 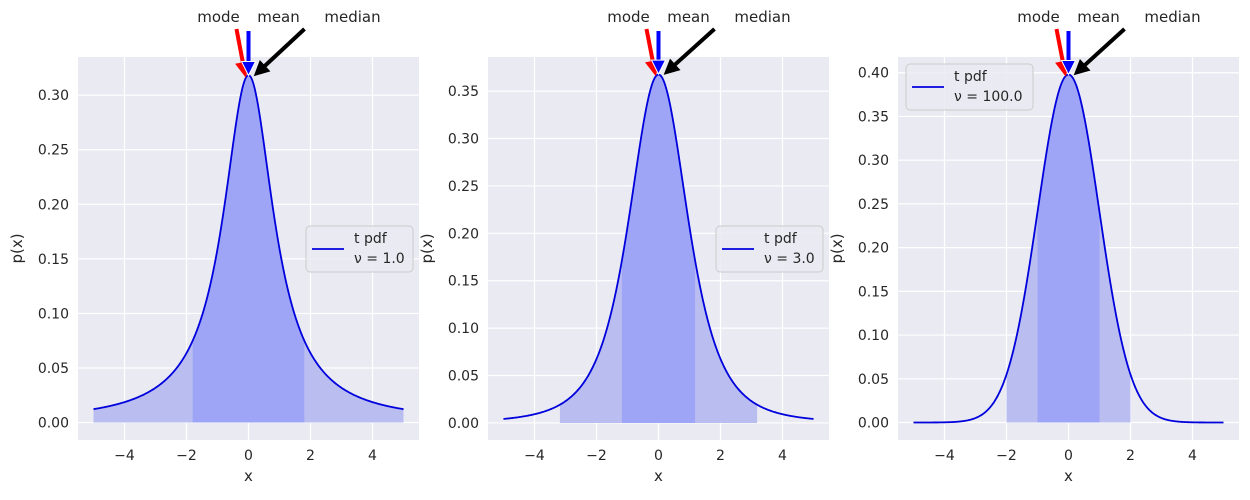 What do you see at coordinates (379, 259) in the screenshot?
I see `legend-nu-value: ν = 1.0` at bounding box center [379, 259].